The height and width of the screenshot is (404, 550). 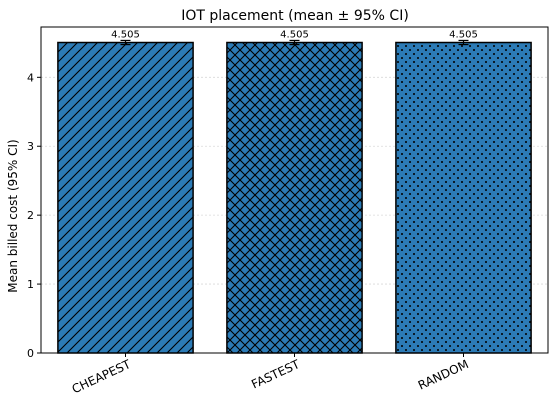 What do you see at coordinates (30, 77) in the screenshot?
I see `y-tick-label: 4` at bounding box center [30, 77].